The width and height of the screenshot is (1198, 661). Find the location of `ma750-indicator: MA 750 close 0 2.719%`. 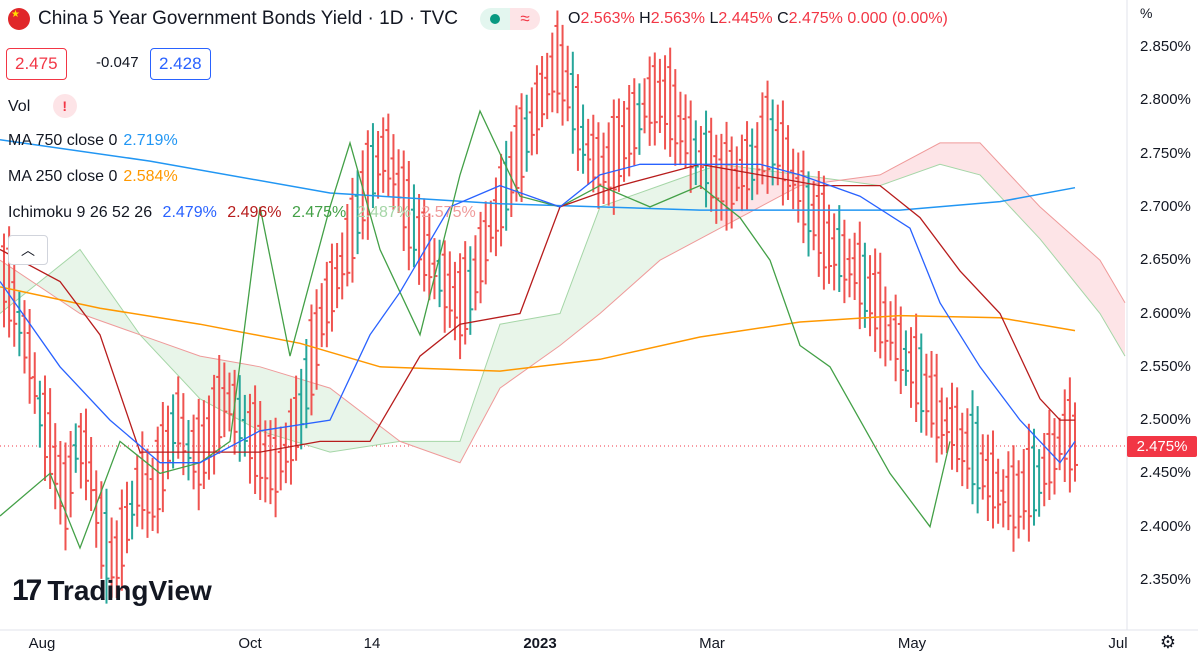

ma750-indicator: MA 750 close 0 2.719% is located at coordinates (93, 140).